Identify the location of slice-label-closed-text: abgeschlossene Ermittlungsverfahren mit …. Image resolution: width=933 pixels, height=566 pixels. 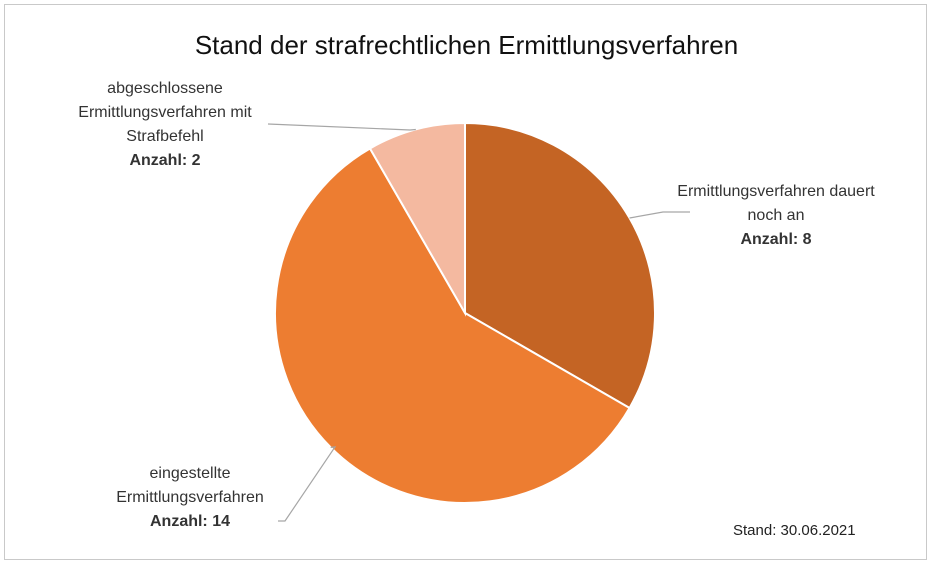
(165, 112).